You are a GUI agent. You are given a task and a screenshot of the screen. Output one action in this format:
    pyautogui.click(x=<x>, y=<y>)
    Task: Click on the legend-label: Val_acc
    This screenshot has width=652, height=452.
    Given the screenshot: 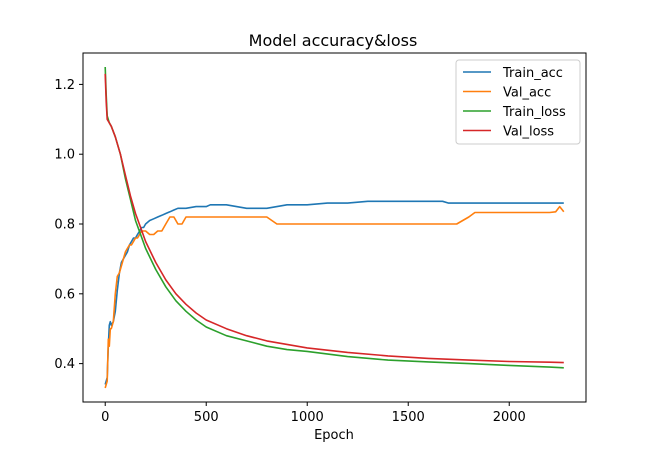 What is the action you would take?
    pyautogui.click(x=527, y=93)
    